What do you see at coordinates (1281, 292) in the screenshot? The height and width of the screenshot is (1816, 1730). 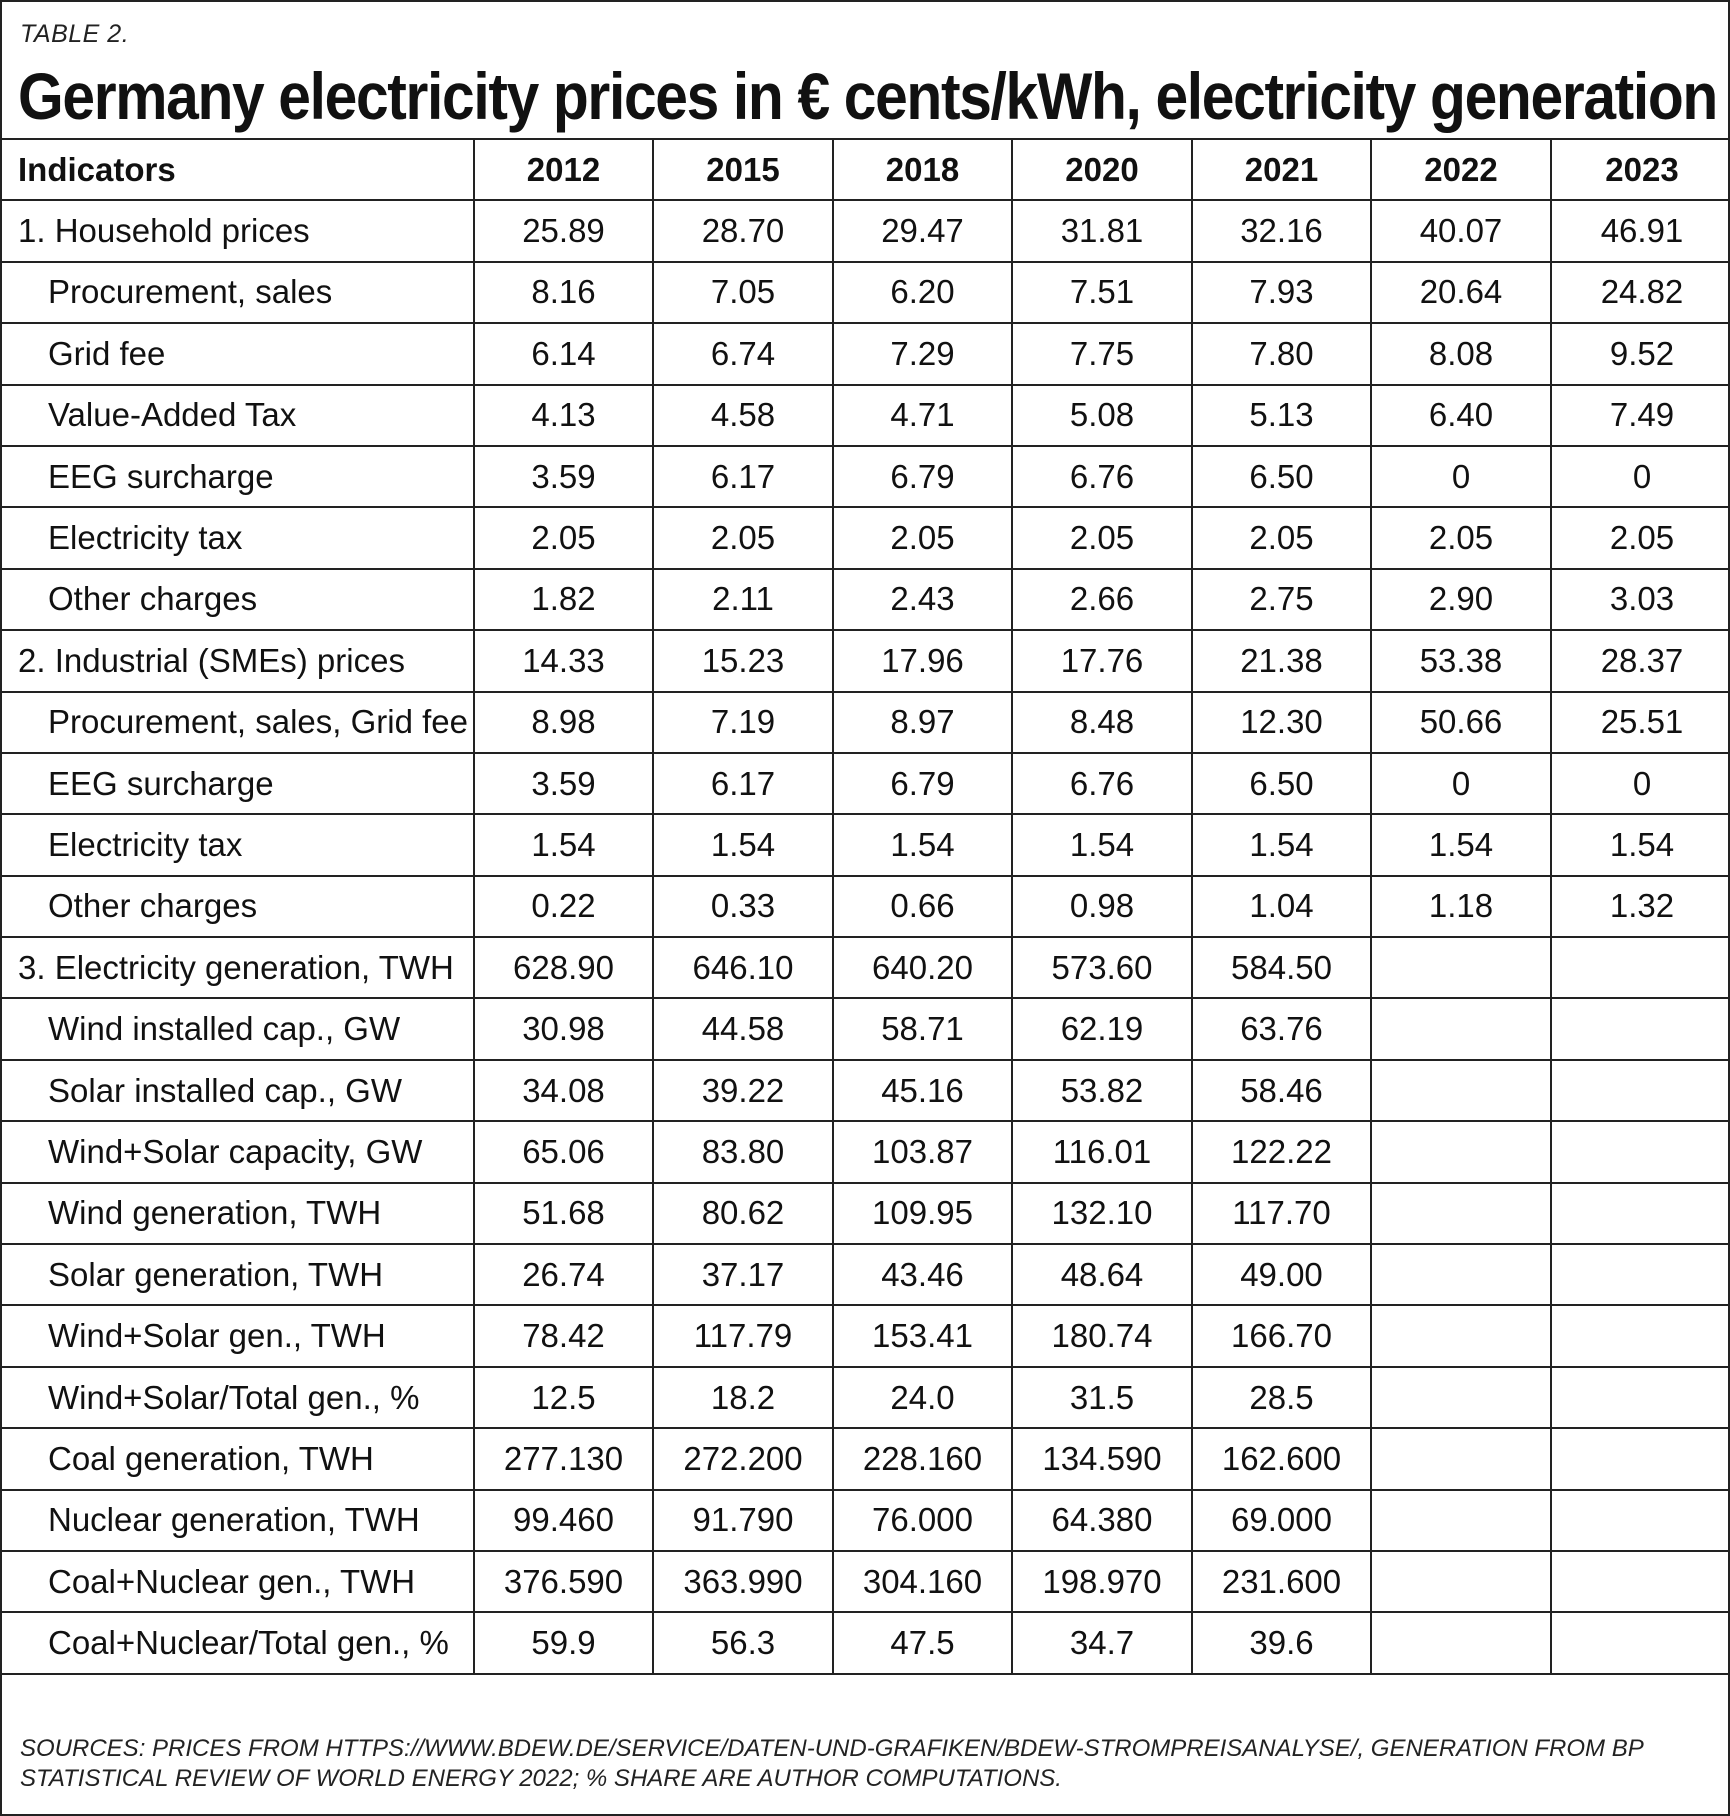 I see `value-cell: 7.93` at bounding box center [1281, 292].